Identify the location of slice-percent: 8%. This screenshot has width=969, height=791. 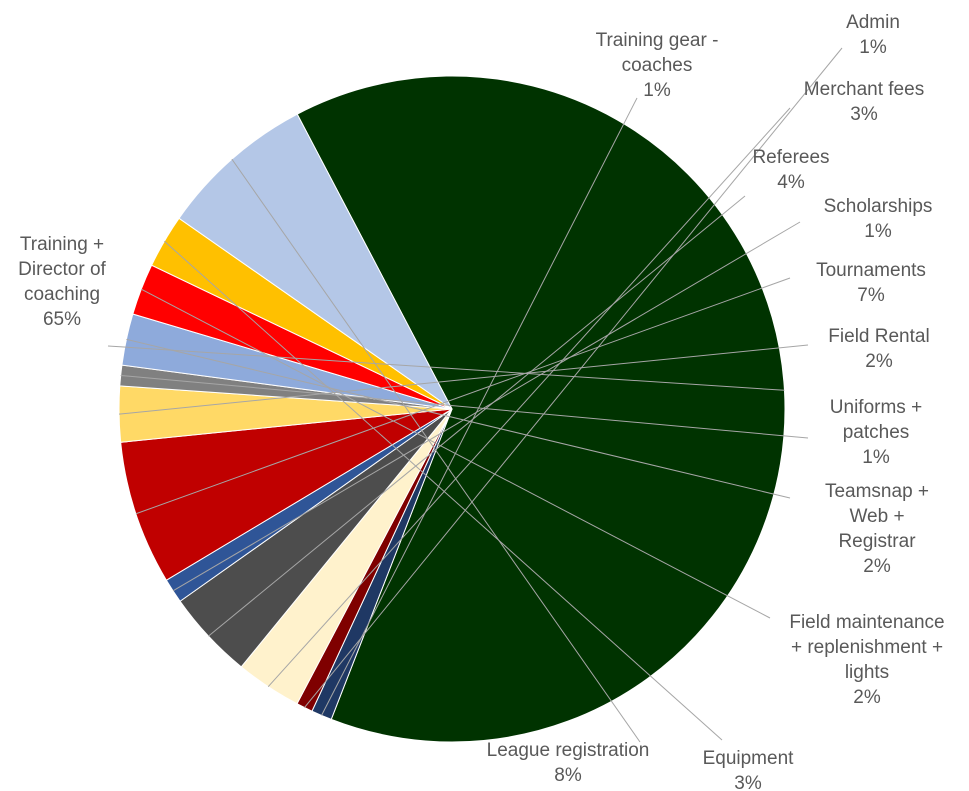
(568, 775).